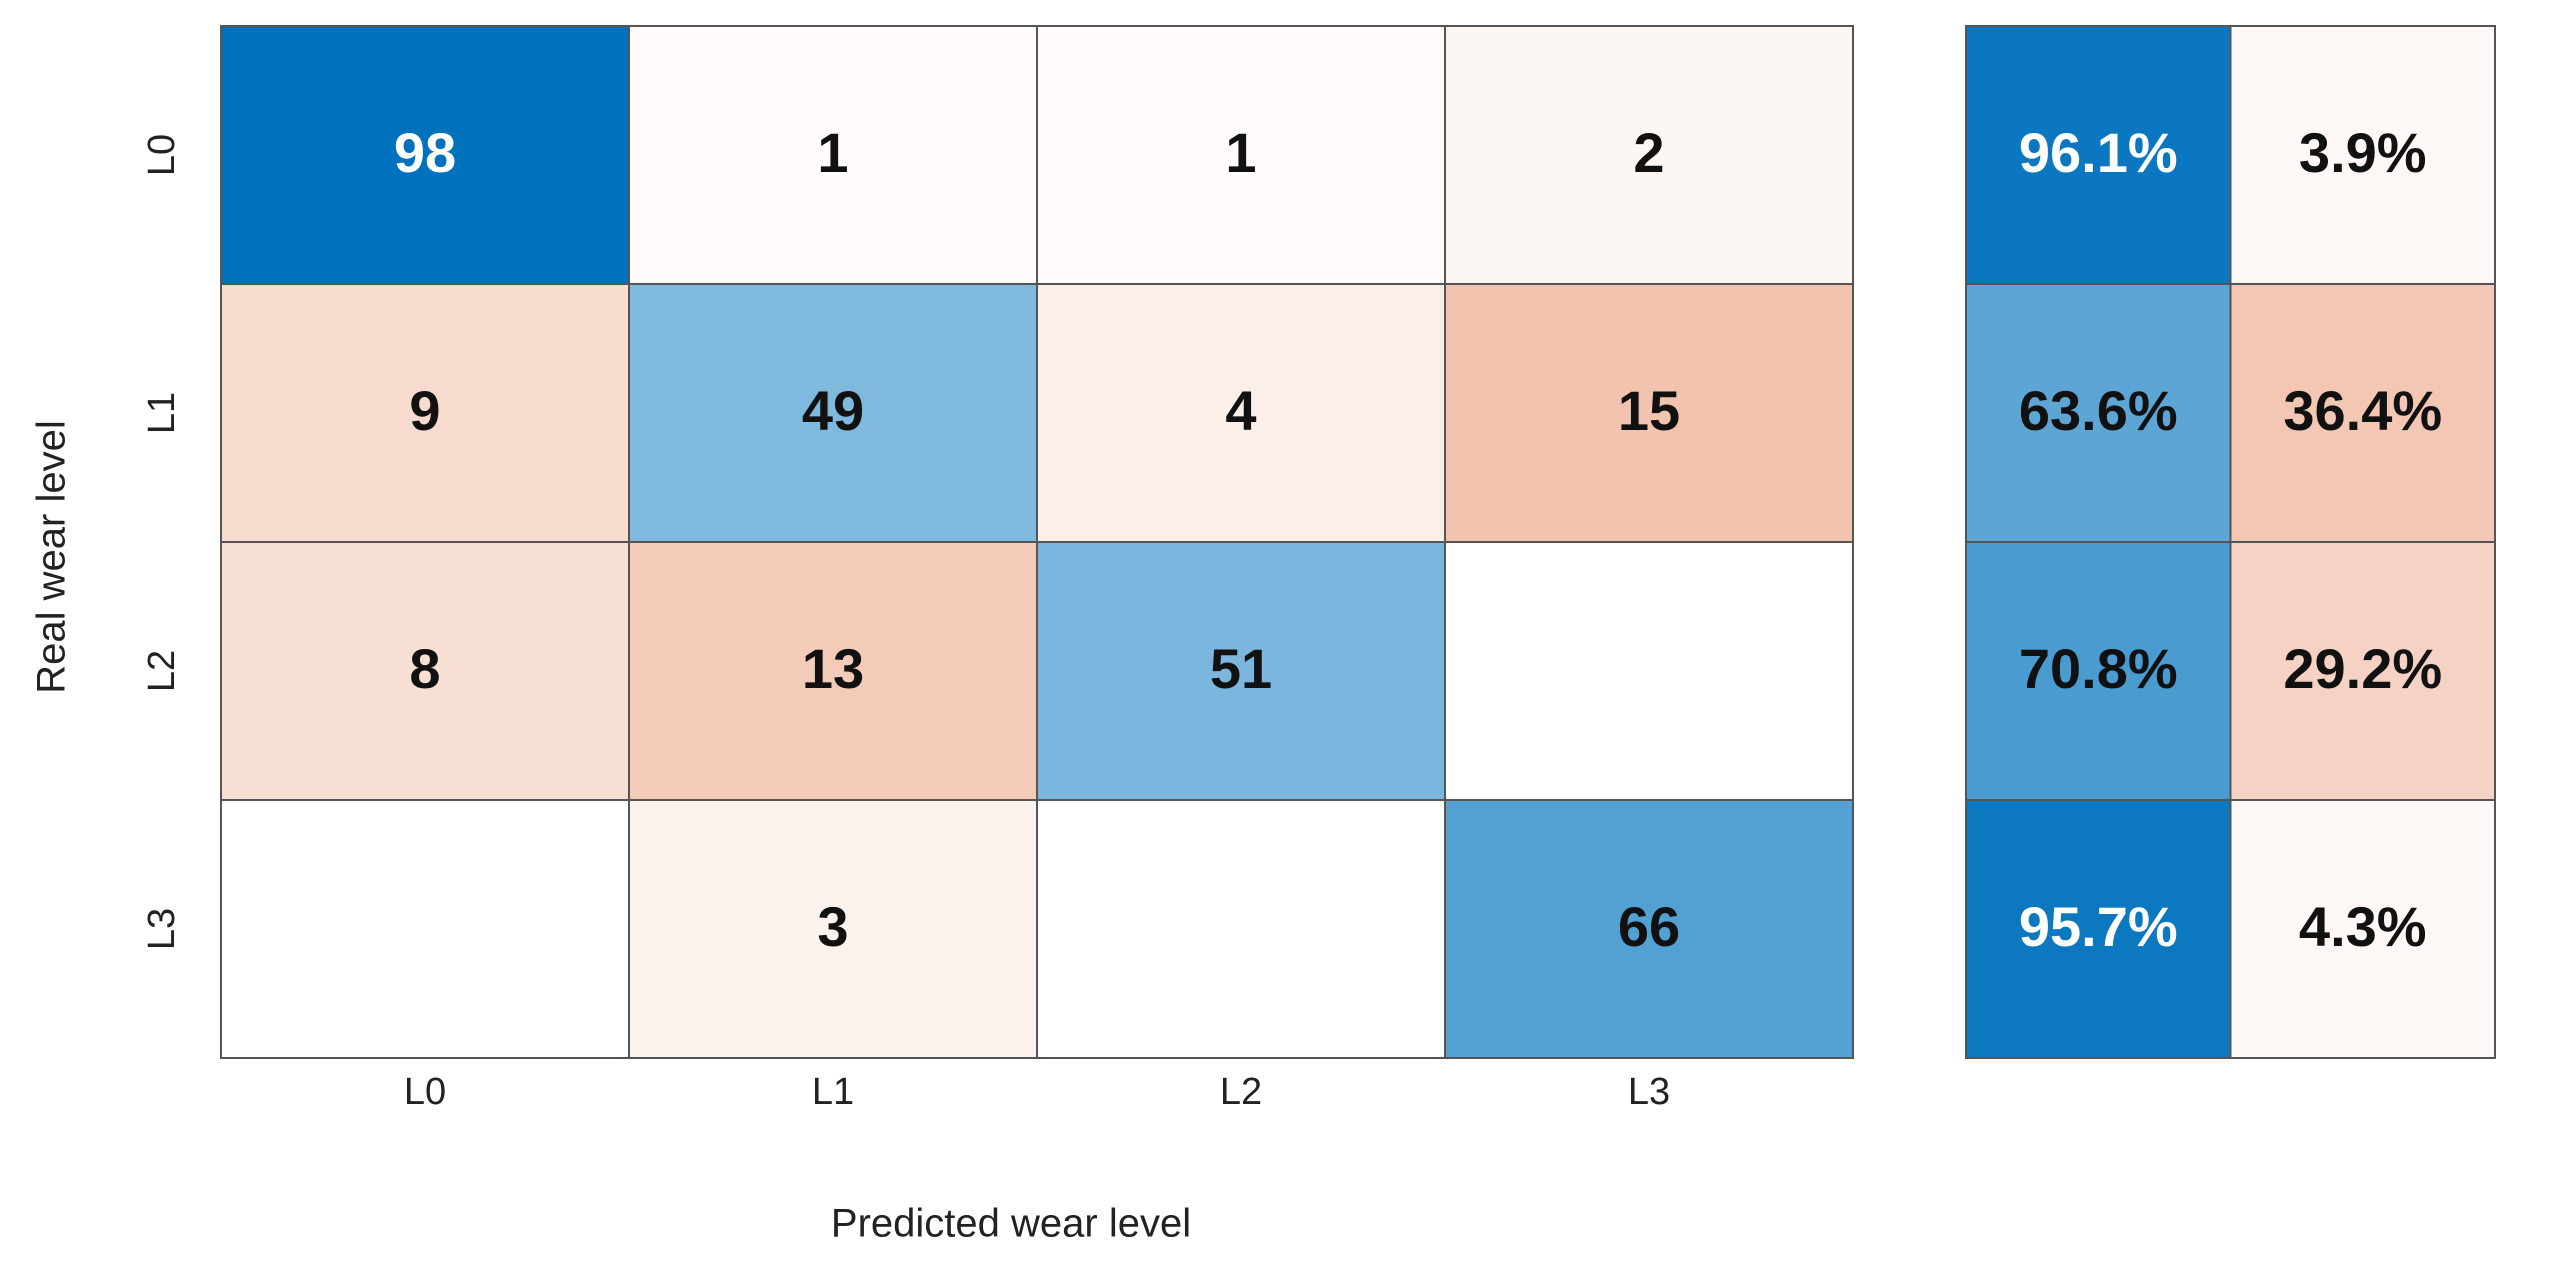 The image size is (2569, 1283). What do you see at coordinates (424, 668) in the screenshot?
I see `cell-label: 8` at bounding box center [424, 668].